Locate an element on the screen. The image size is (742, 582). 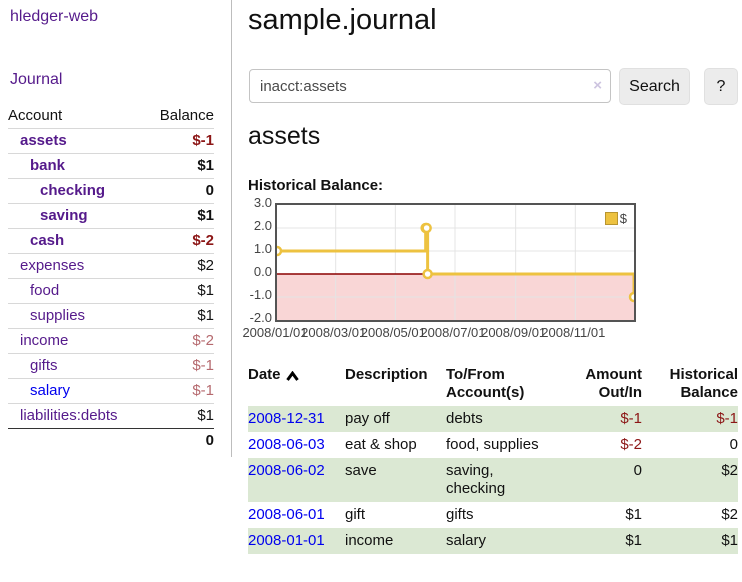
transaction-row: 2008-01-01 income salary $1 $1 is located at coordinates (493, 541).